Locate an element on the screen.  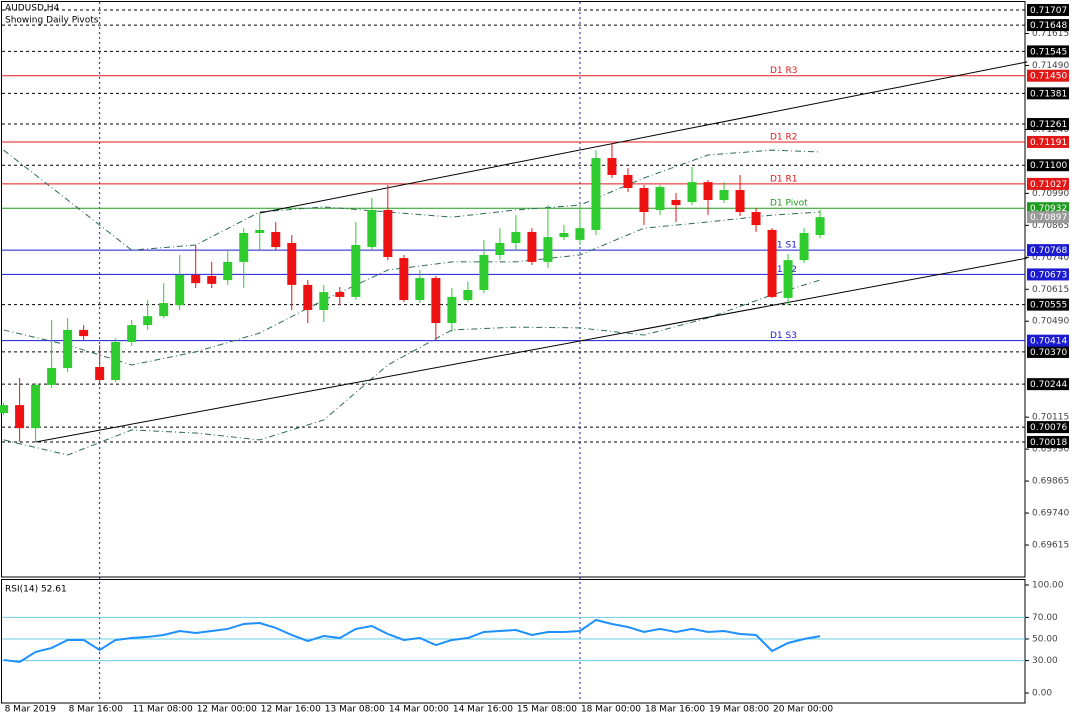
pivot-label: 0.70673 is located at coordinates (1048, 275).